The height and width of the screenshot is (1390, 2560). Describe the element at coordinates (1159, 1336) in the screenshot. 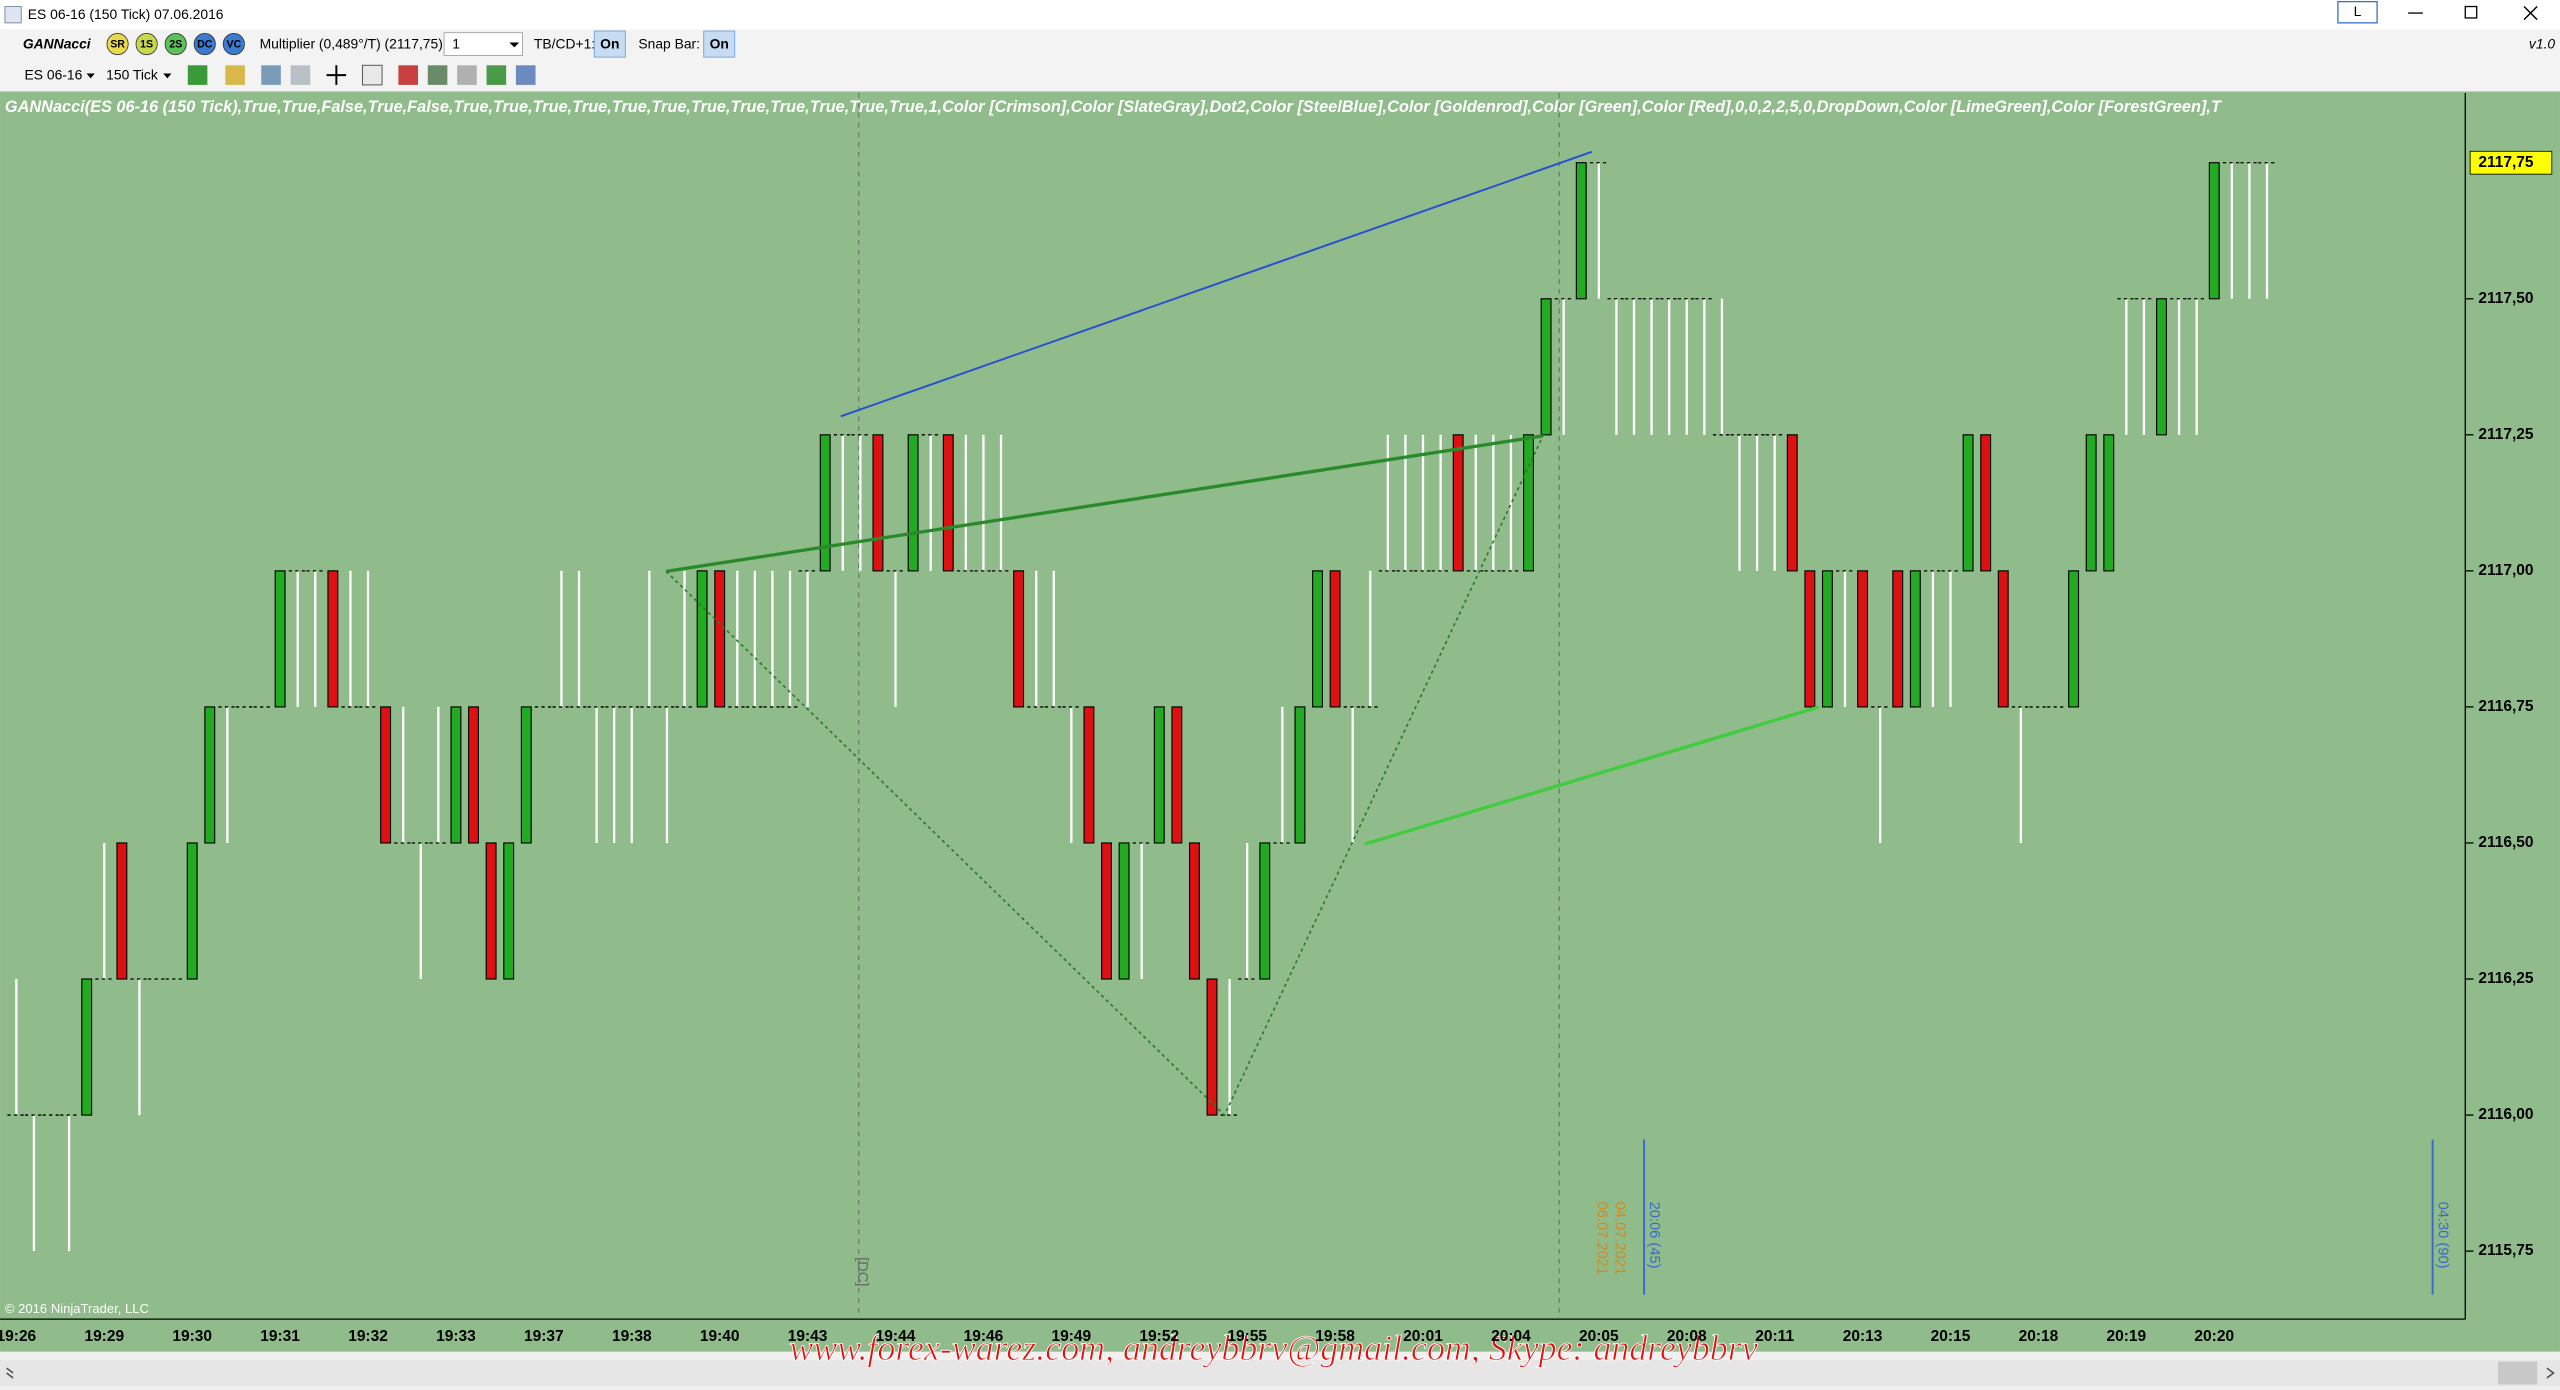

I see `x-tick-label: 19:52` at that location.